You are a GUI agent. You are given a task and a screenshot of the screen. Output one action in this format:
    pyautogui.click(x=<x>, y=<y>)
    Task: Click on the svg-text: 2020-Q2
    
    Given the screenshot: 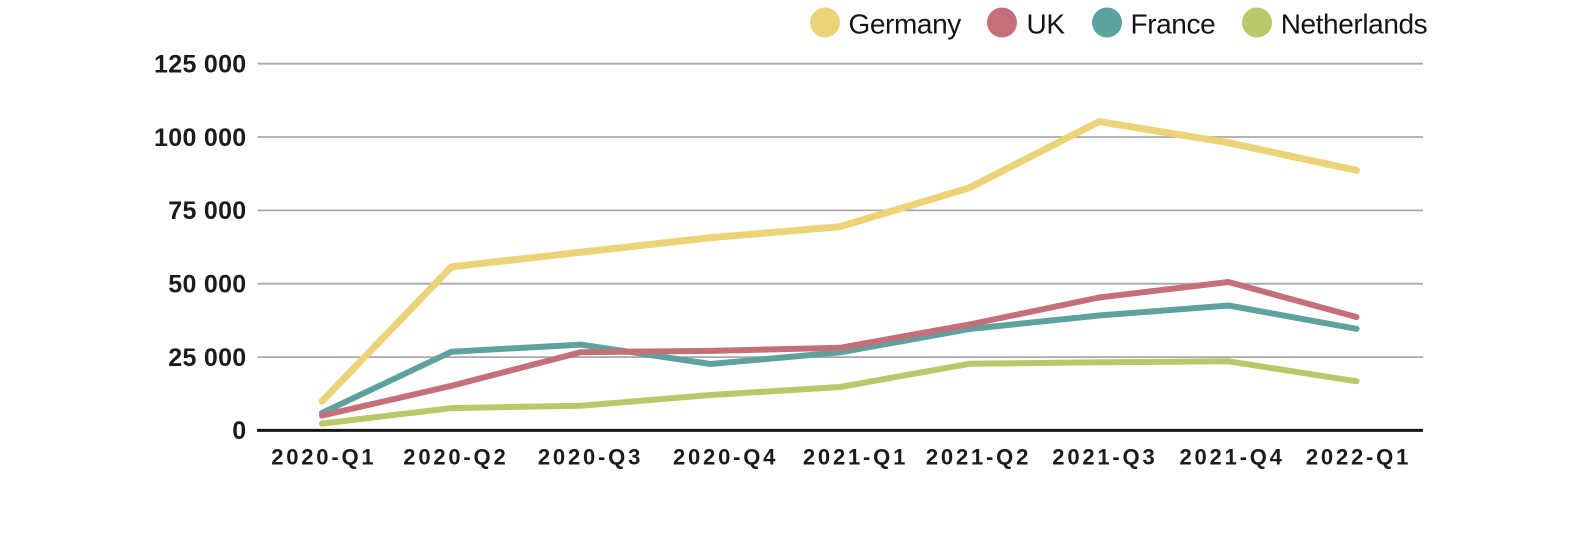 What is the action you would take?
    pyautogui.click(x=455, y=456)
    